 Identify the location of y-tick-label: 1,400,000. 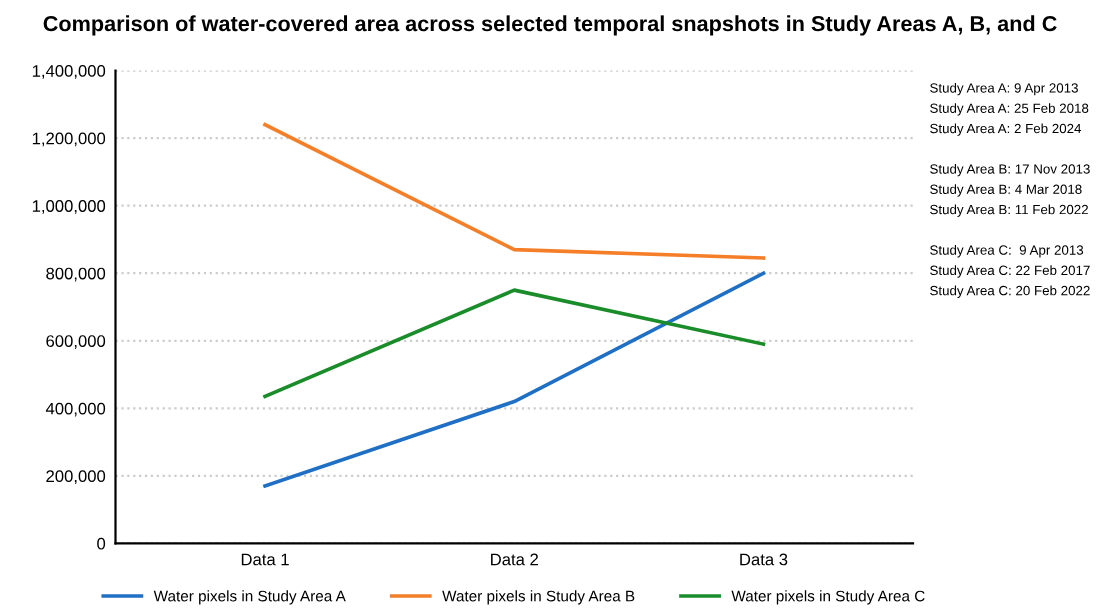
(69, 72).